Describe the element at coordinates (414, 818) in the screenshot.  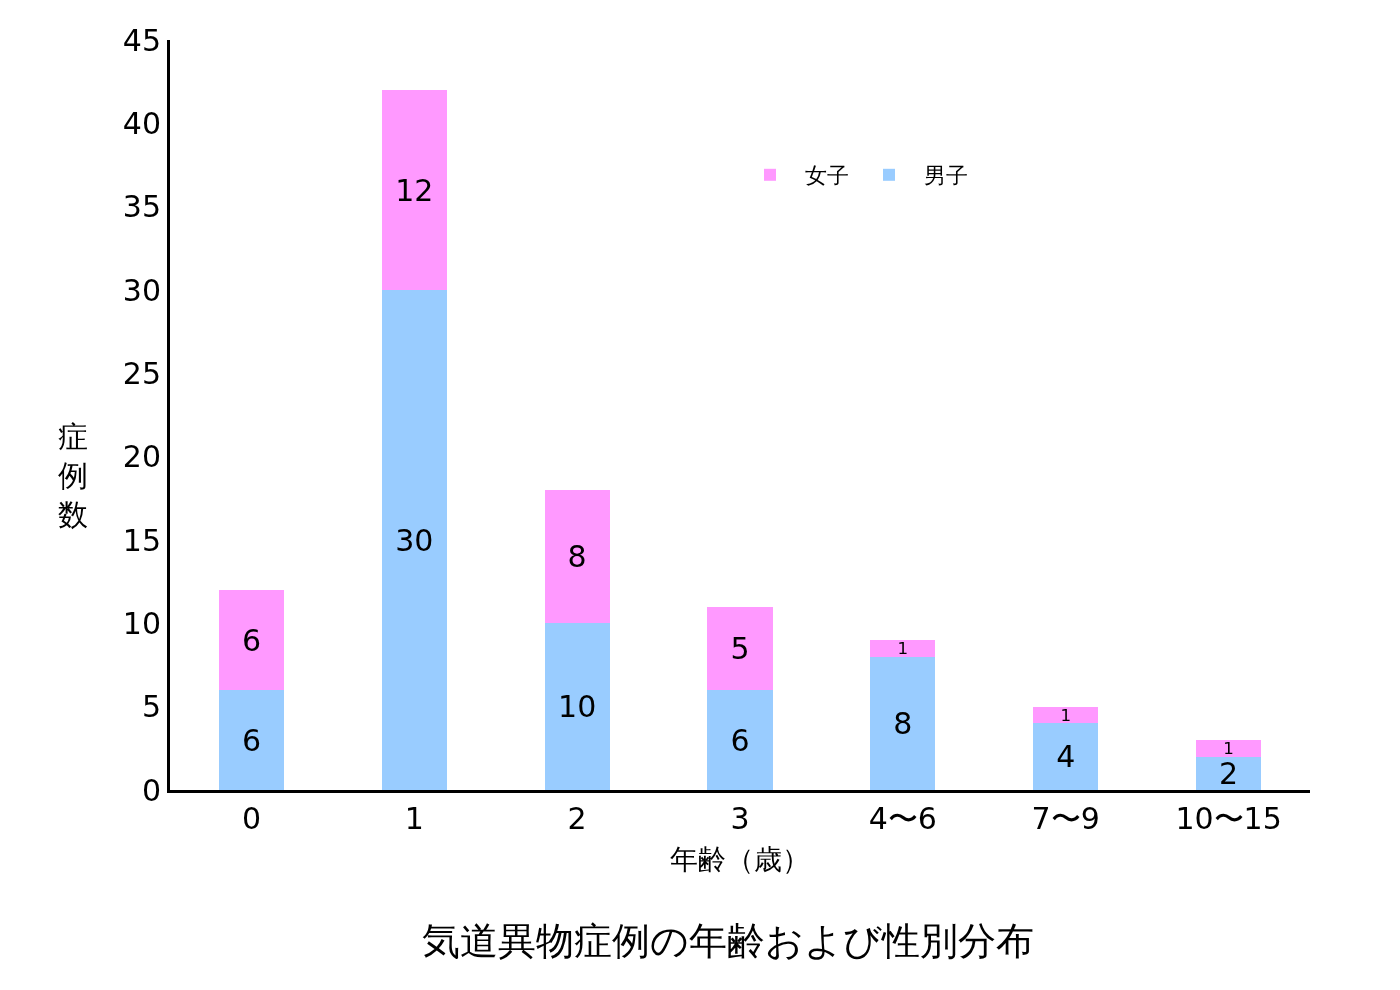
I see `x-tick-label: 1` at that location.